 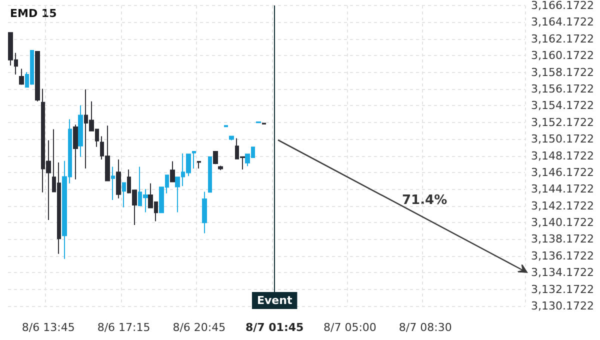 What do you see at coordinates (562, 205) in the screenshot?
I see `y-tick-label: 3,142.1722` at bounding box center [562, 205].